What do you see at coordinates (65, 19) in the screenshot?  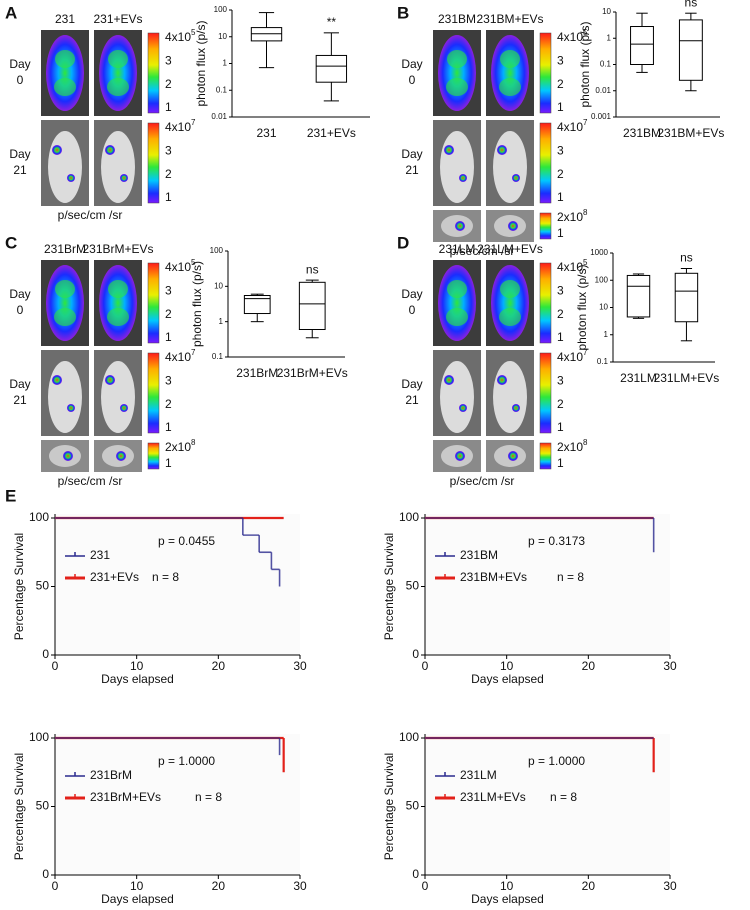 I see `column-label: 231` at bounding box center [65, 19].